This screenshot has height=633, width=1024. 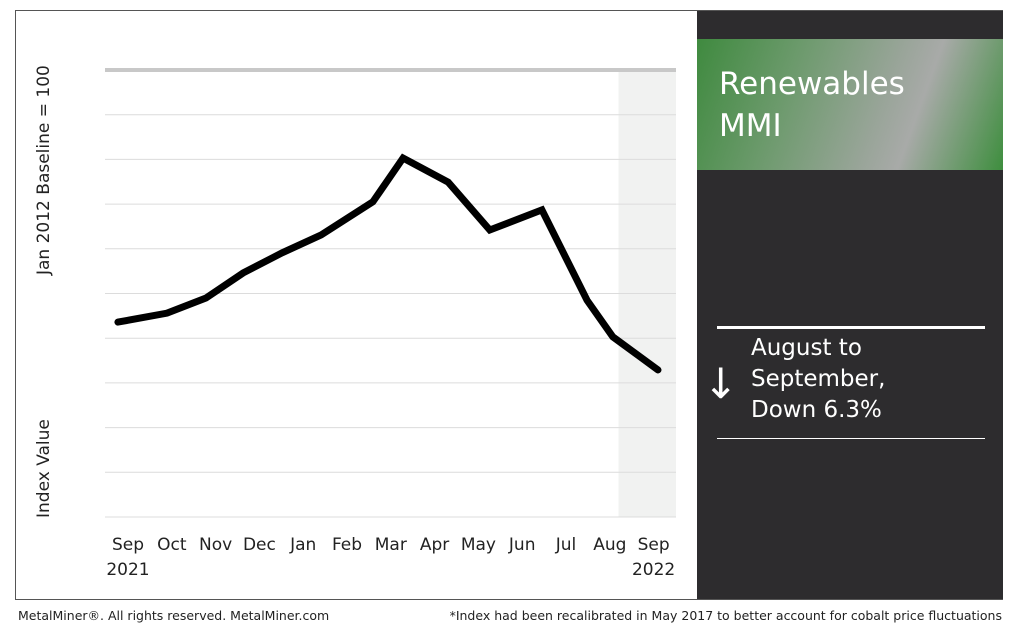 I want to click on x-tick-label: Dec, so click(x=259, y=545).